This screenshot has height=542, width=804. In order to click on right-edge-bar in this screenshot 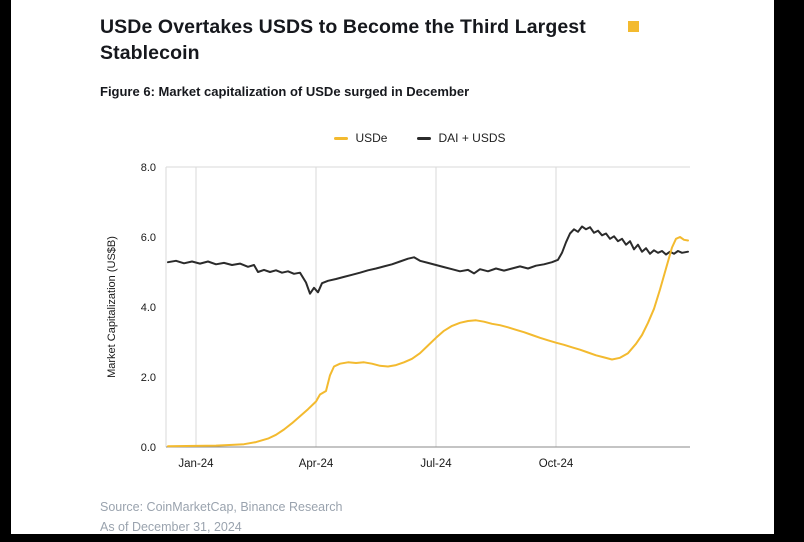, I will do `click(789, 271)`.